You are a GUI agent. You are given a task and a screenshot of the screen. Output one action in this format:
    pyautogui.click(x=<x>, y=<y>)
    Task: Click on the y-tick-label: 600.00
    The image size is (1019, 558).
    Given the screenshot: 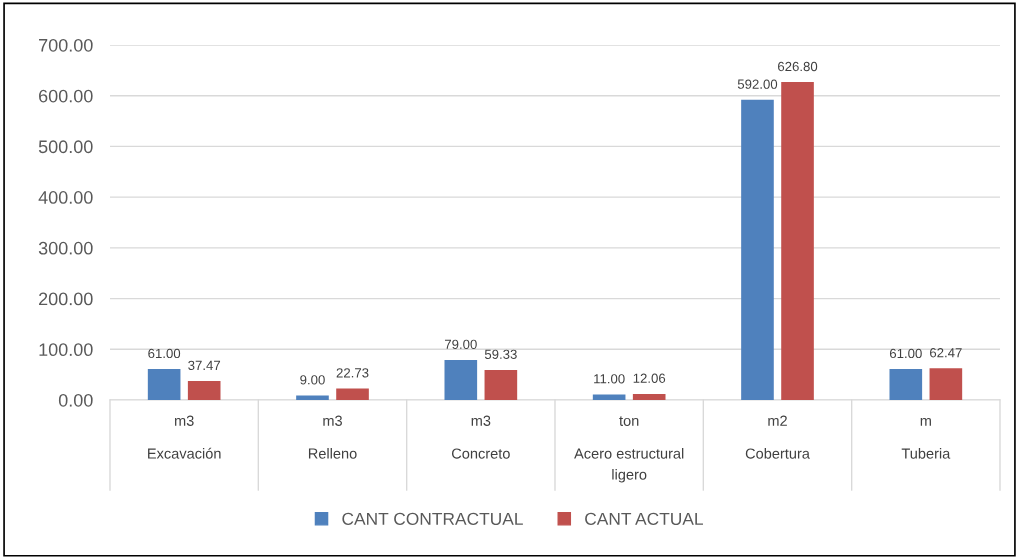 What is the action you would take?
    pyautogui.click(x=66, y=96)
    